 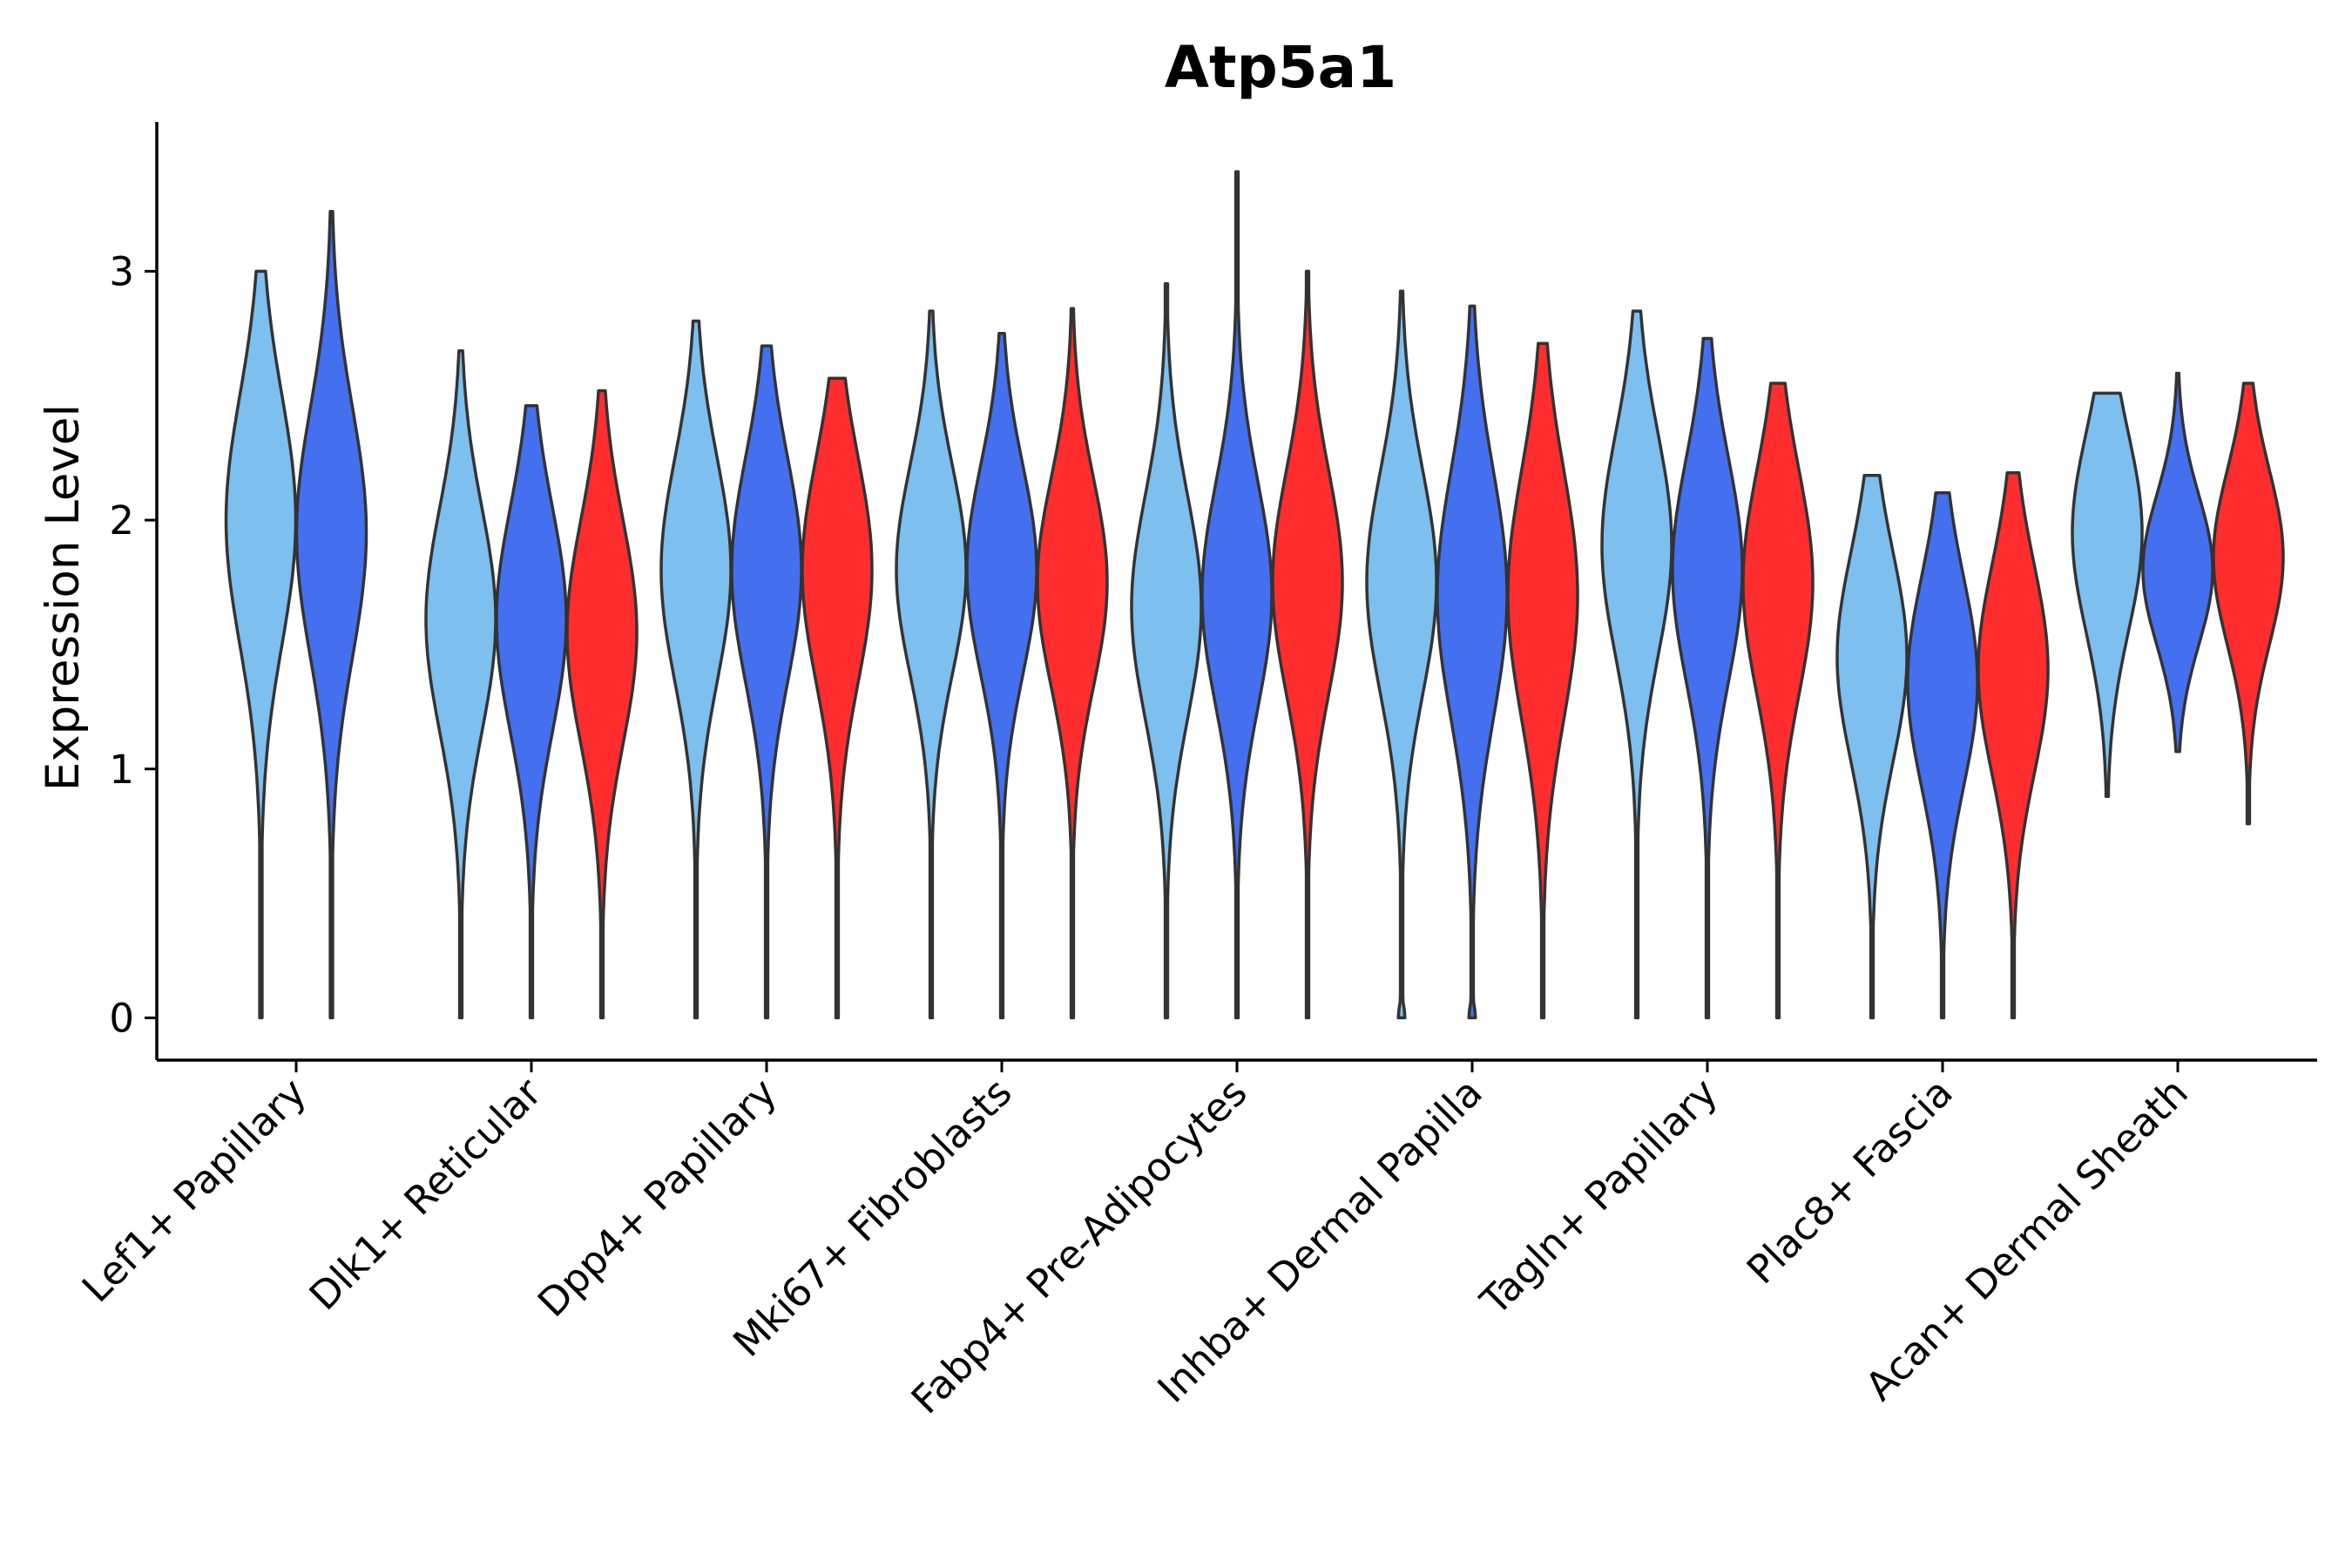 What do you see at coordinates (657, 1197) in the screenshot?
I see `x-tick-label-dpp4-papillary: Dpp4+ Papillary` at bounding box center [657, 1197].